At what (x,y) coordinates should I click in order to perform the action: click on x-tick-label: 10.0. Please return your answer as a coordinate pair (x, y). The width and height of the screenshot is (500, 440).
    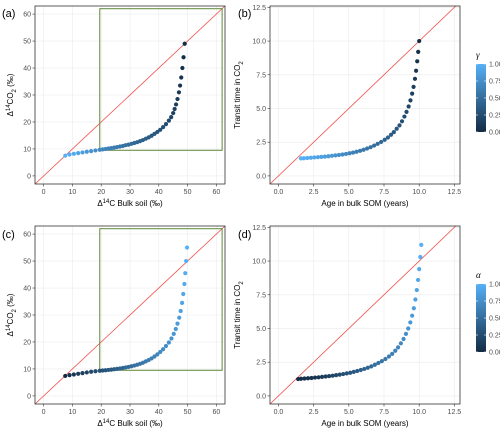
    Looking at the image, I should click on (419, 192).